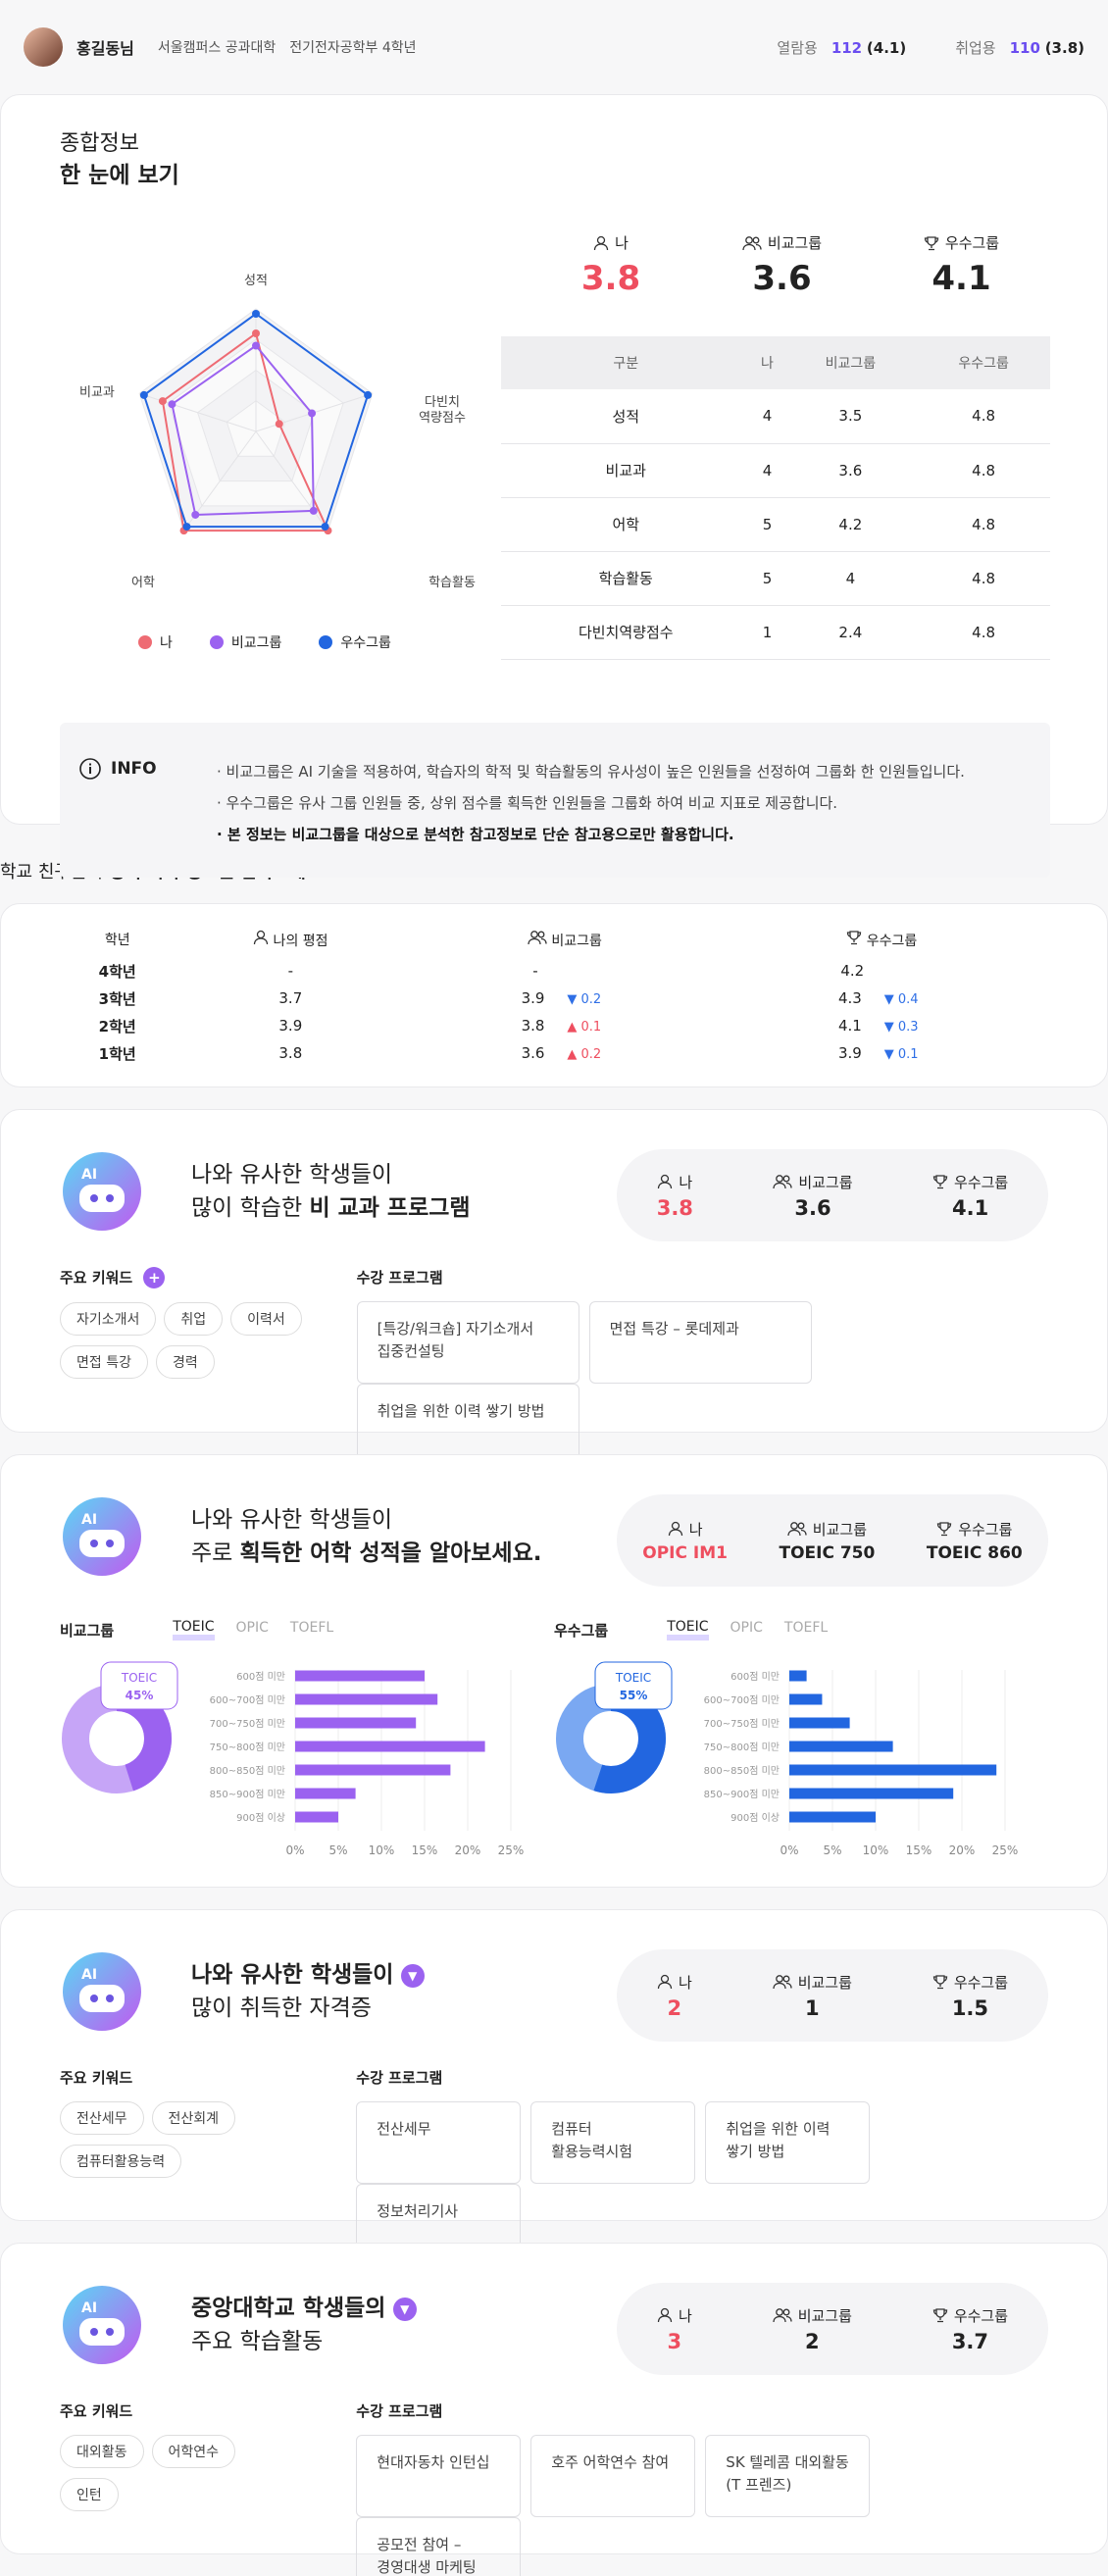  What do you see at coordinates (208, 1278) in the screenshot?
I see `kw-label: 주요 키워드 +` at bounding box center [208, 1278].